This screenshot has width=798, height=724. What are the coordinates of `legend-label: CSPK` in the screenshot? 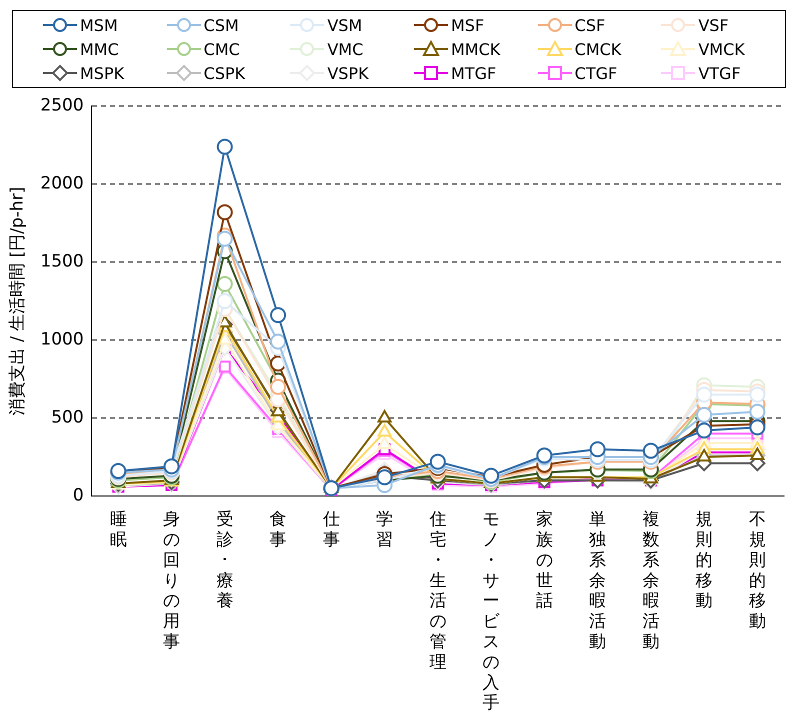 It's located at (225, 73).